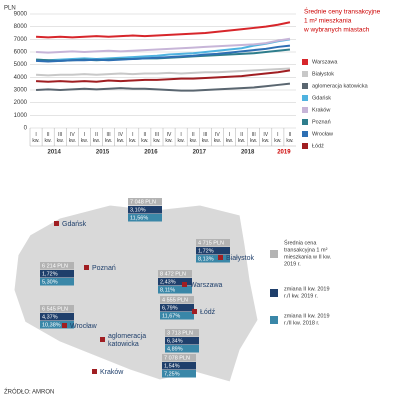 The image size is (400, 400). I want to click on city-change-q: 2,43%, so click(168, 282).